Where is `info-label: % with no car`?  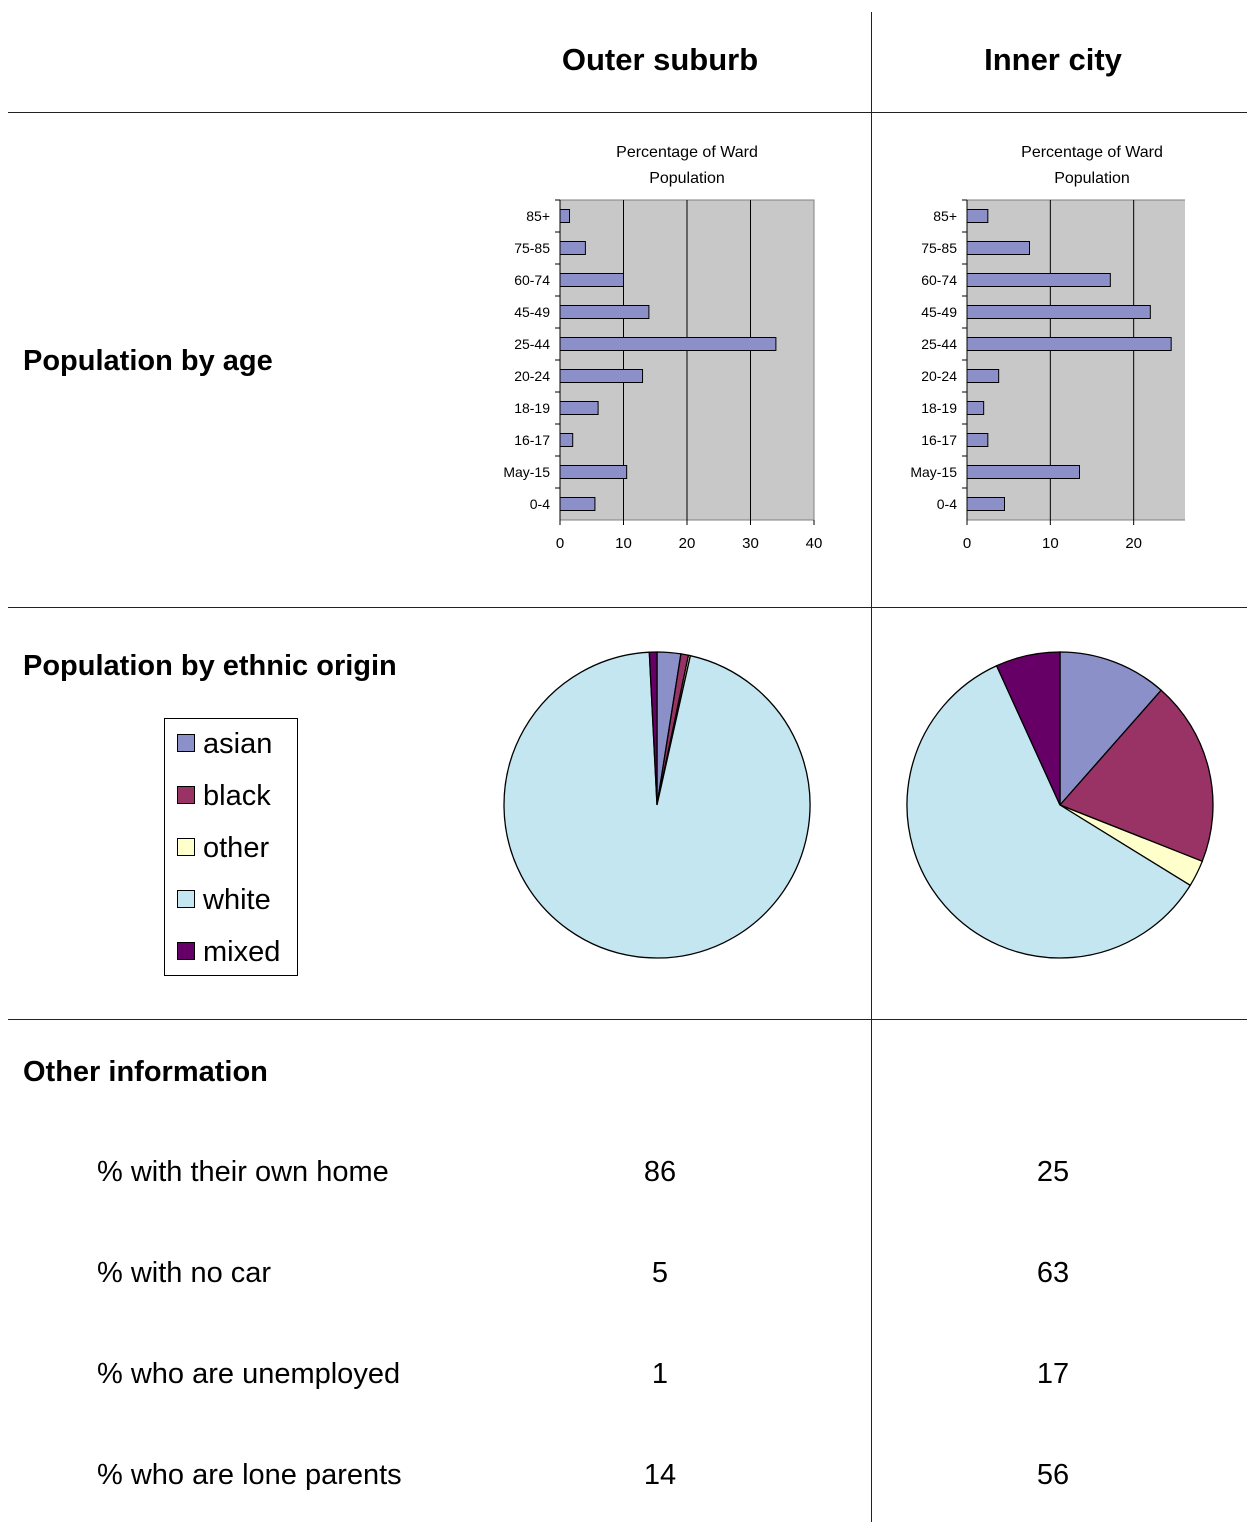
info-label: % with no car is located at coordinates (184, 1273).